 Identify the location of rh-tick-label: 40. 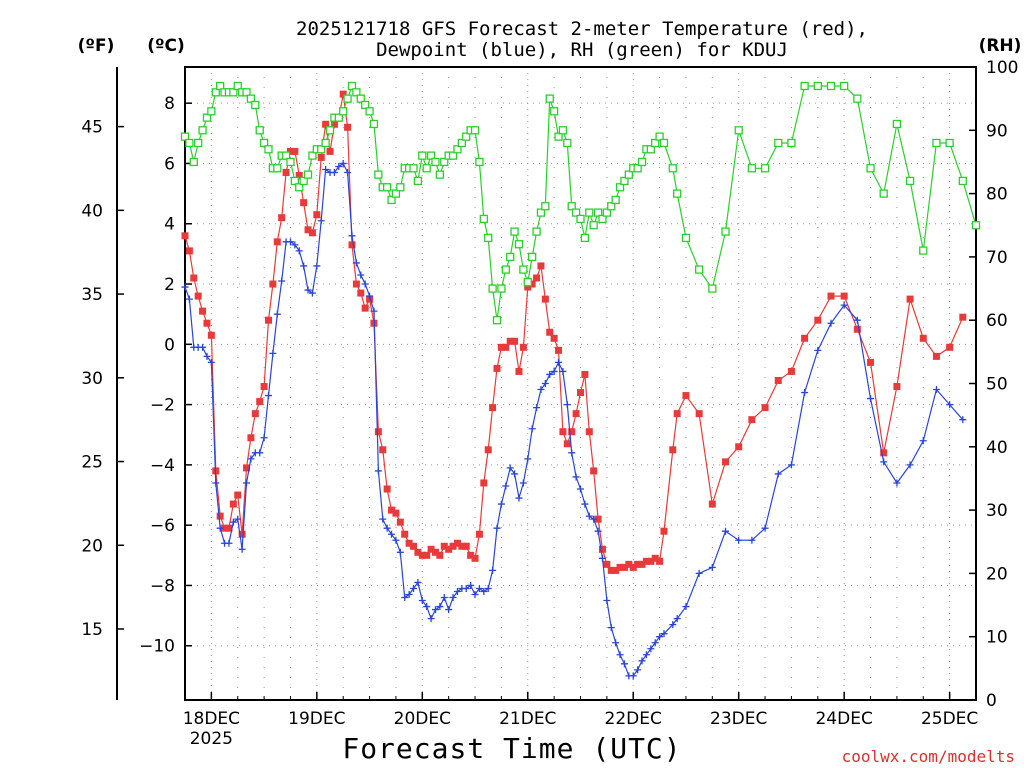
(997, 448).